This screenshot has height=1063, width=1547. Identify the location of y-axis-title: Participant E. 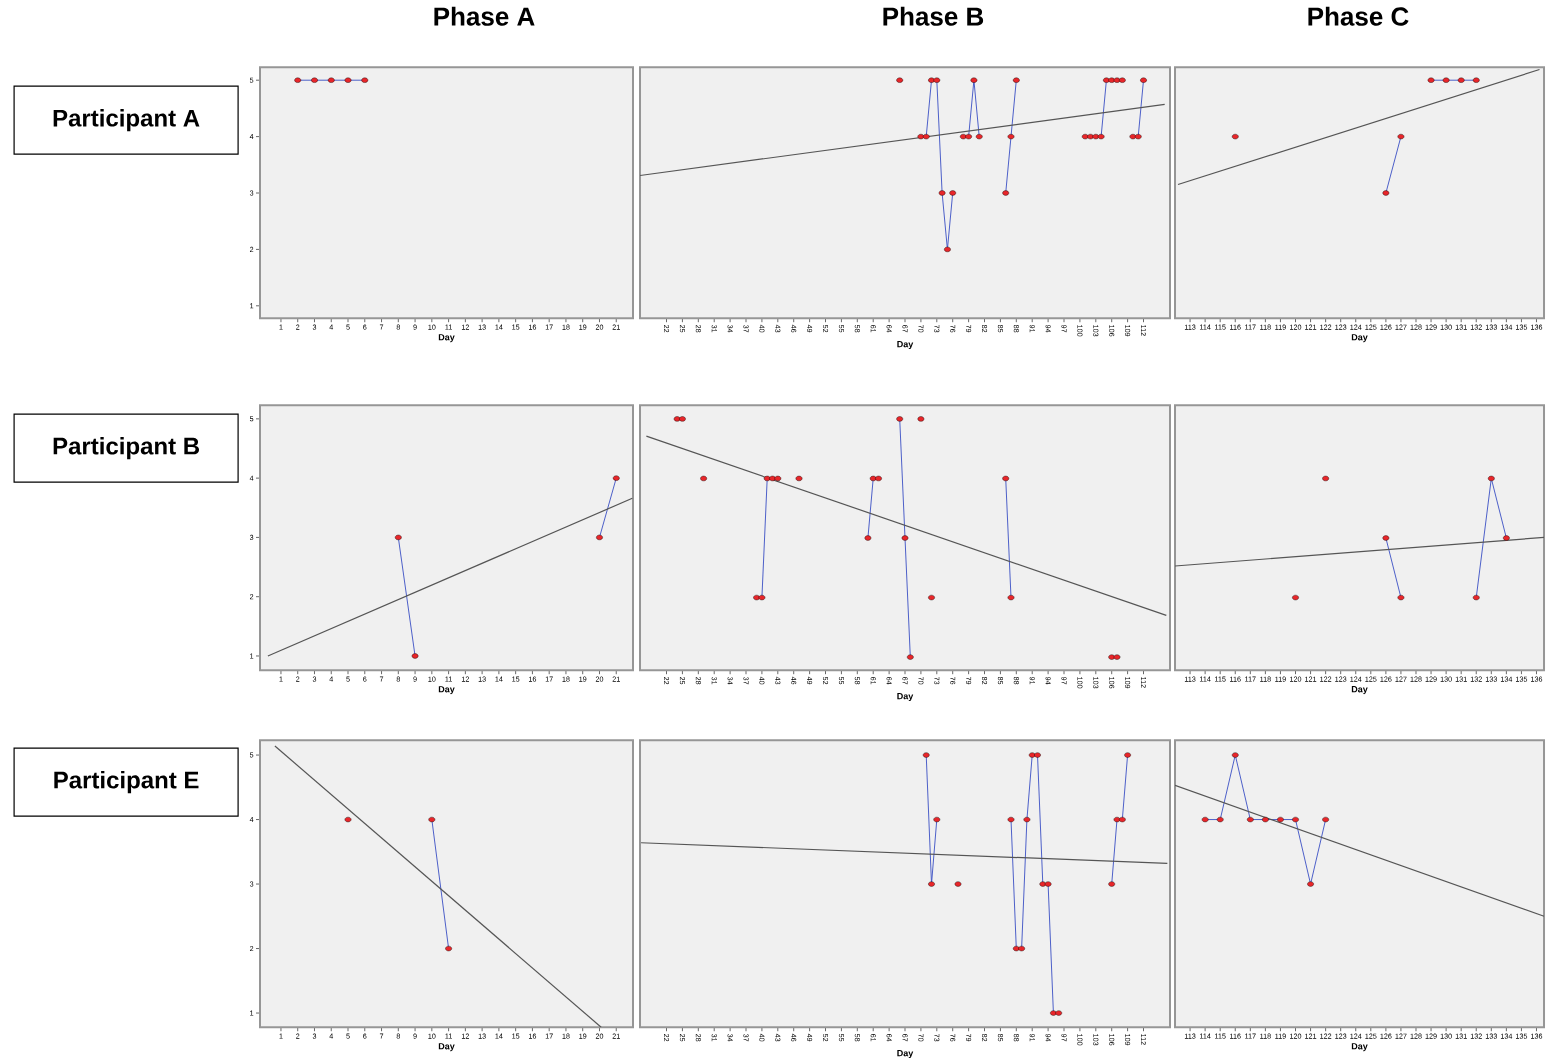
(126, 782).